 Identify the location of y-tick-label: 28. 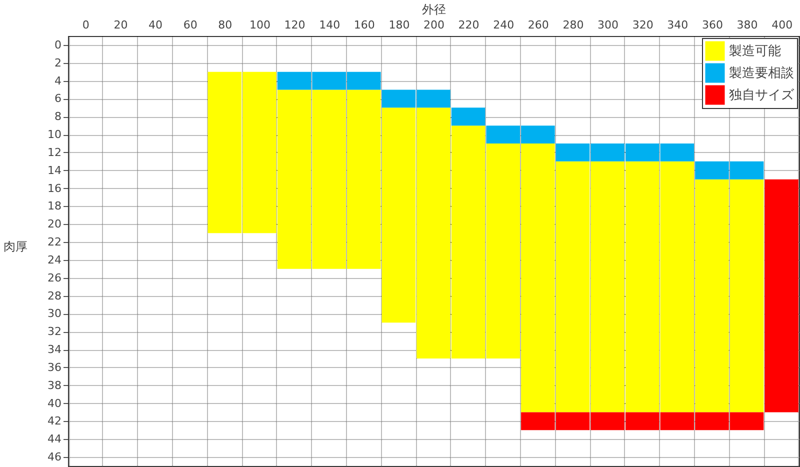
(55, 295).